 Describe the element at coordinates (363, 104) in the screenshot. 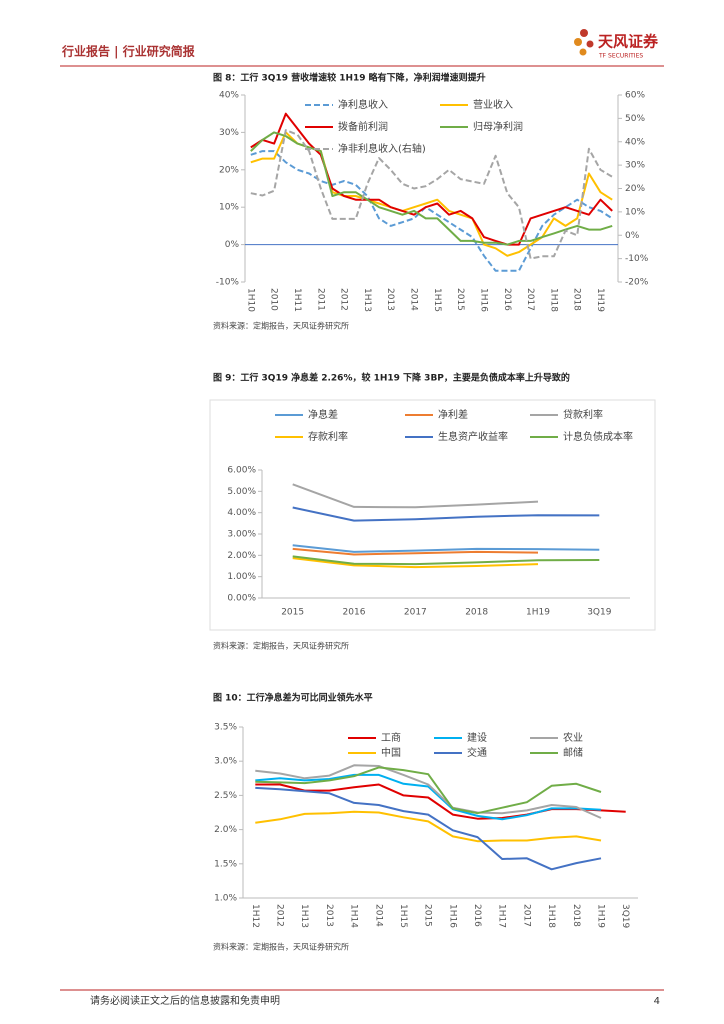

I see `legend-label: 净利息收入` at that location.